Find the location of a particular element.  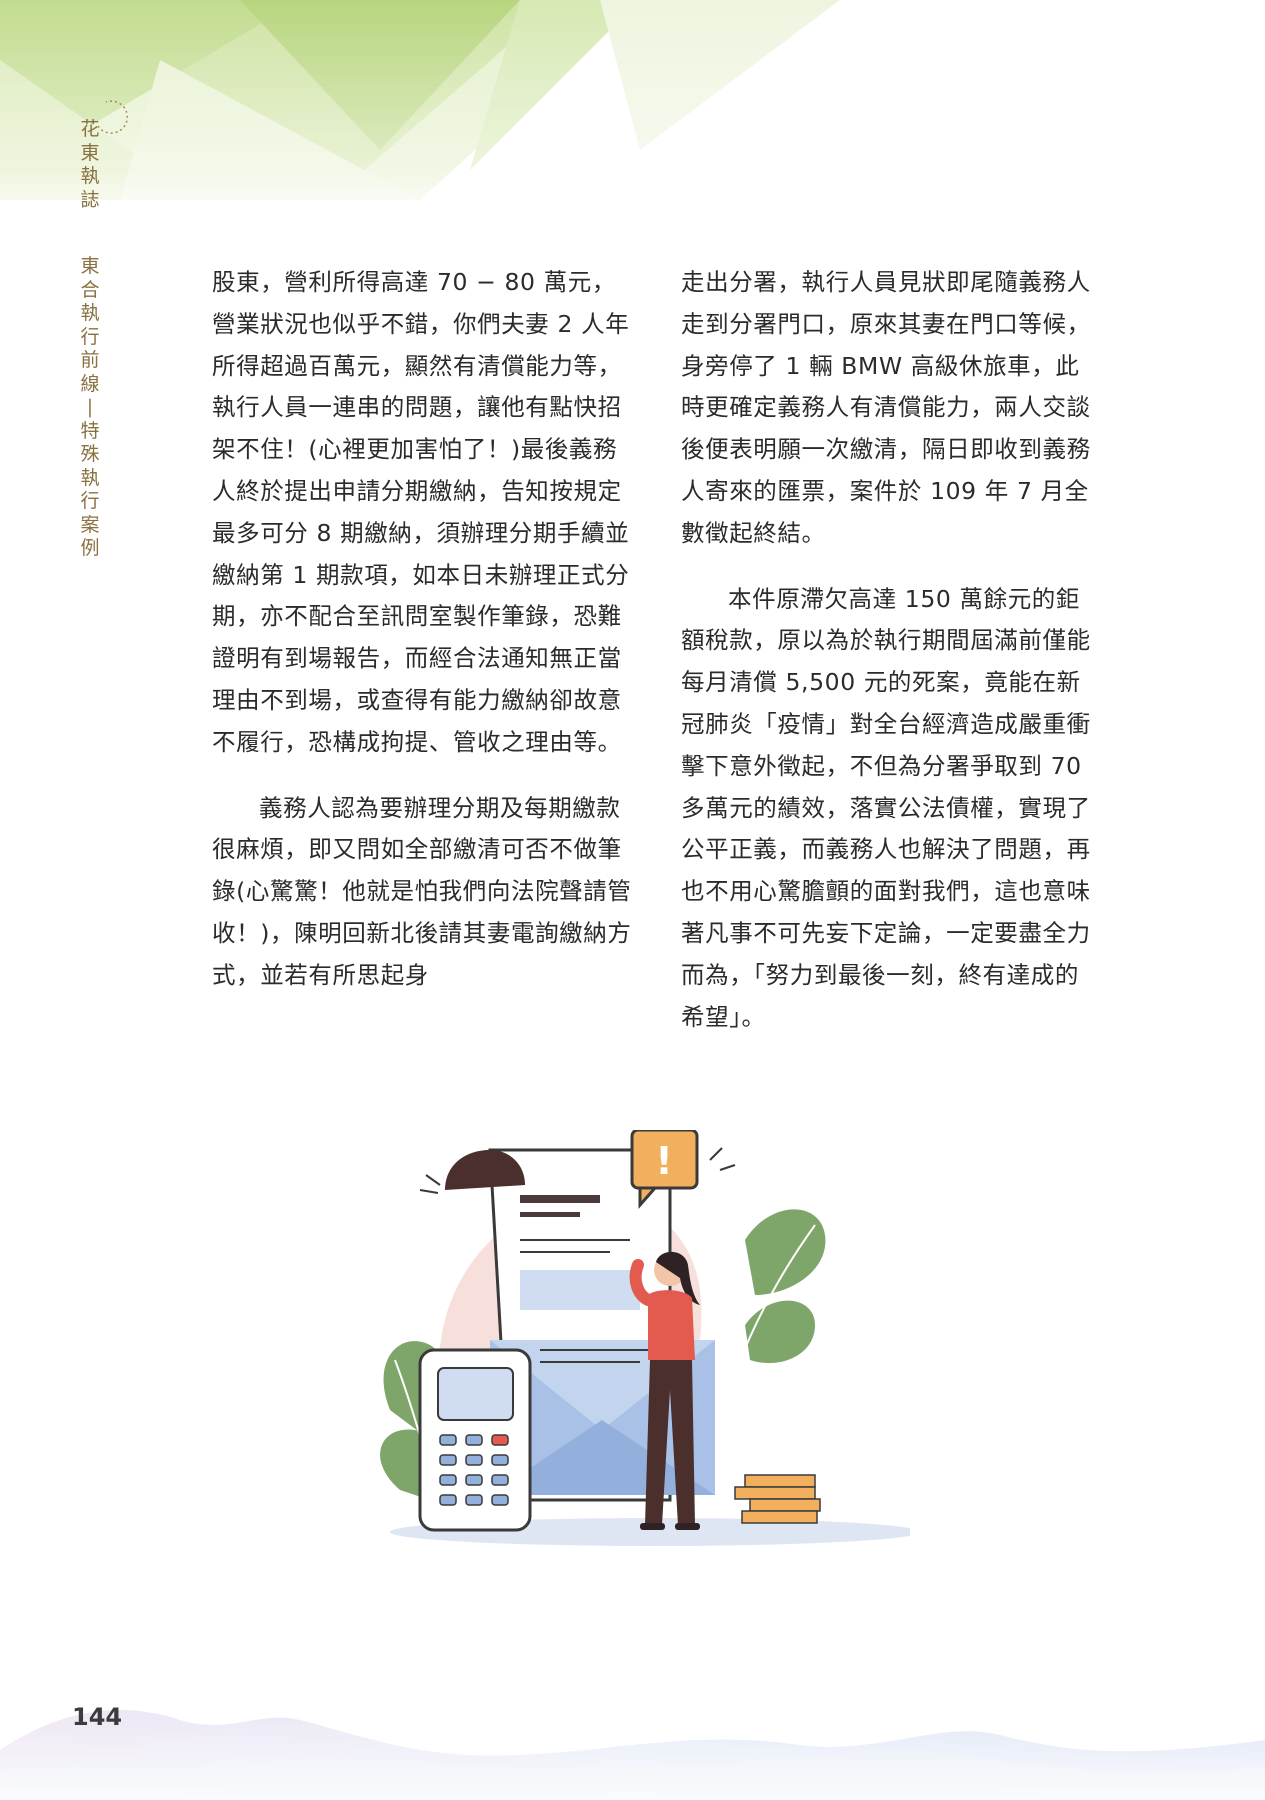

card-terminal-icon is located at coordinates (475, 1440).